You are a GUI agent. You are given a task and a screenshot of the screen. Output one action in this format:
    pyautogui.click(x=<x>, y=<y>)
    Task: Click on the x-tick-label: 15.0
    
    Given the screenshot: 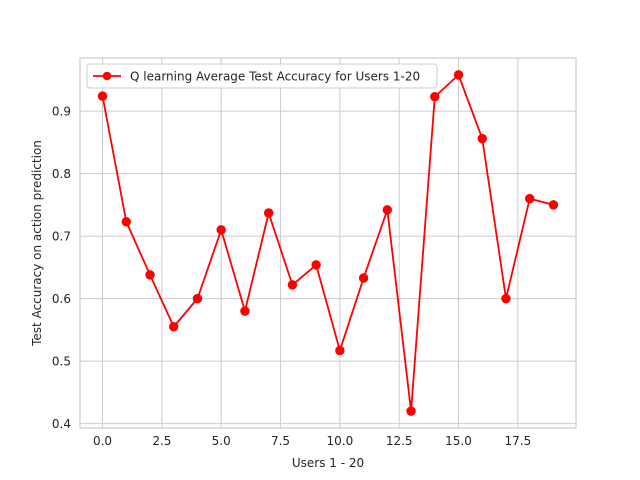 What is the action you would take?
    pyautogui.click(x=458, y=441)
    